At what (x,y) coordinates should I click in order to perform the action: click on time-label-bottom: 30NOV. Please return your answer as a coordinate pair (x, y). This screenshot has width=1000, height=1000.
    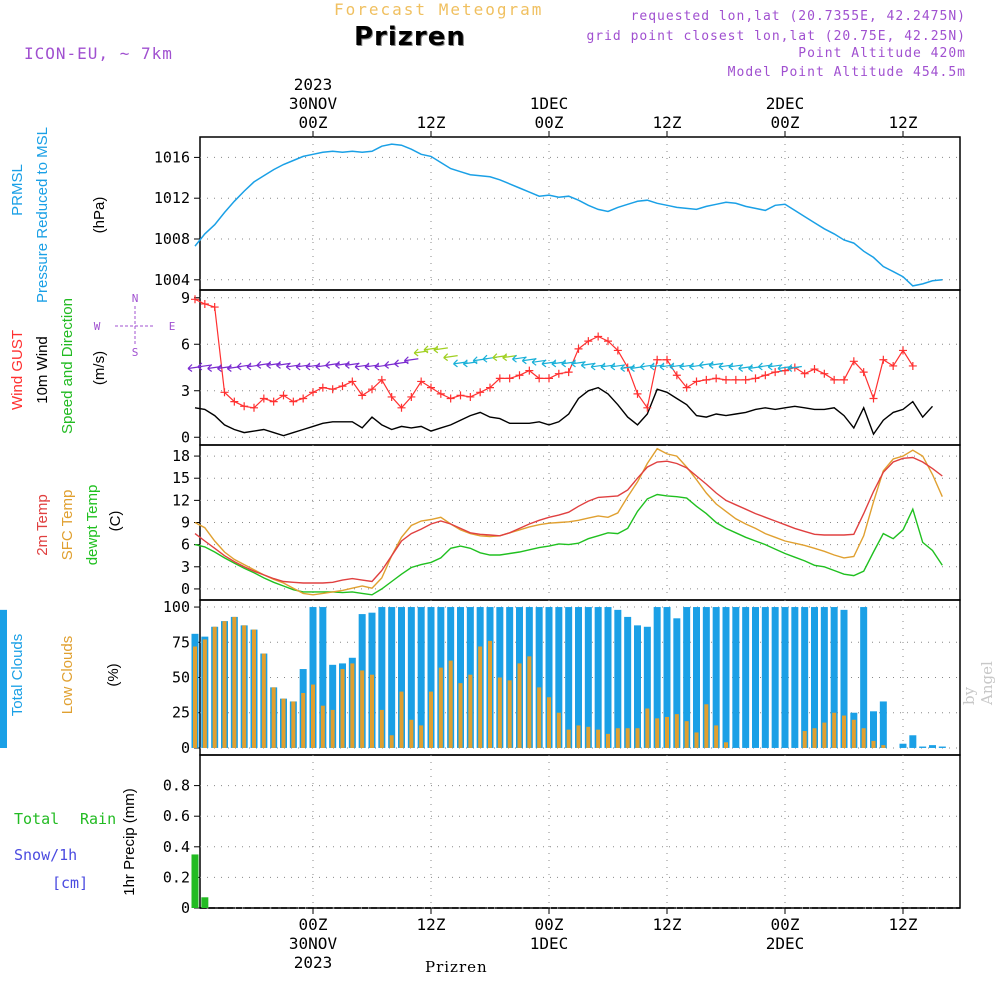
    Looking at the image, I should click on (313, 943).